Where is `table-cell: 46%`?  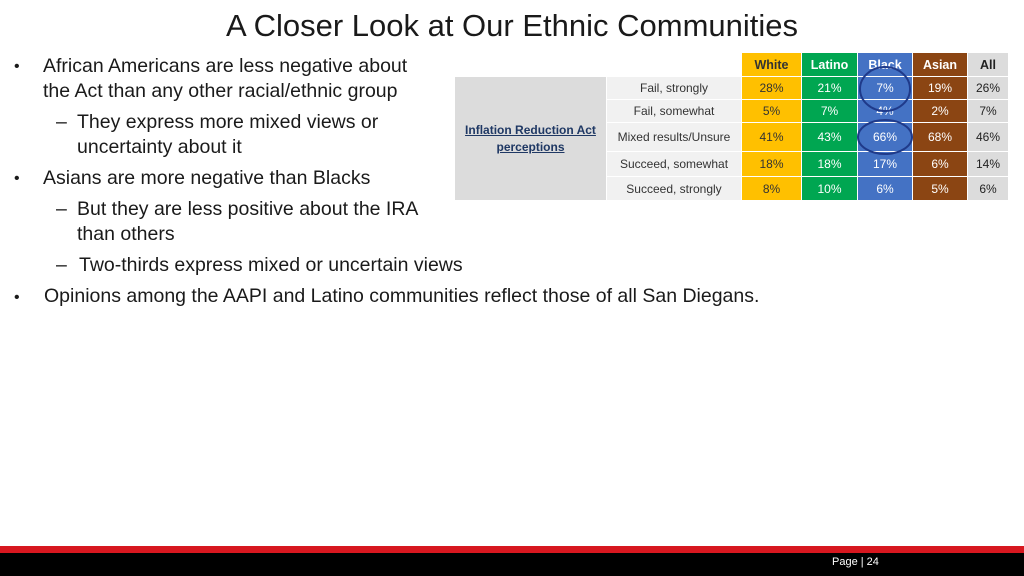 table-cell: 46% is located at coordinates (988, 137).